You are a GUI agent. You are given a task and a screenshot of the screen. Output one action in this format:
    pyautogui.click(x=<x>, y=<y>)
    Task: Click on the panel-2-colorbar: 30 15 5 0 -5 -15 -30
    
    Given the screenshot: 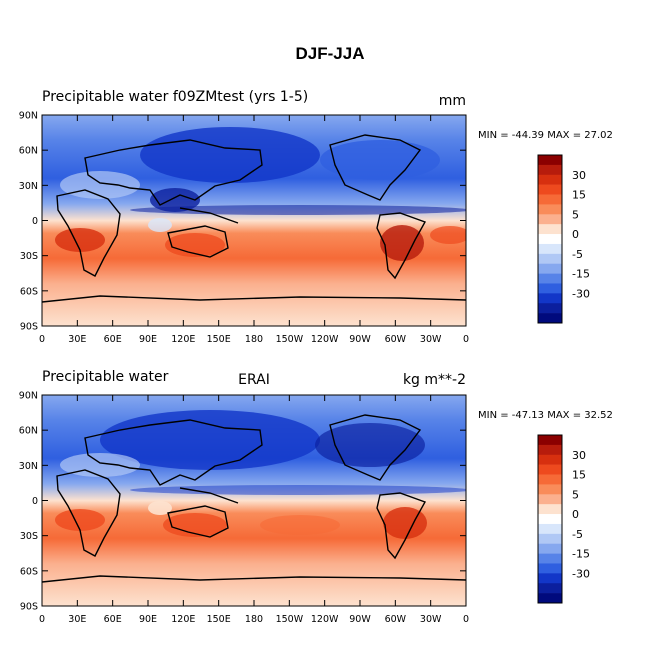 What is the action you would take?
    pyautogui.click(x=563, y=519)
    